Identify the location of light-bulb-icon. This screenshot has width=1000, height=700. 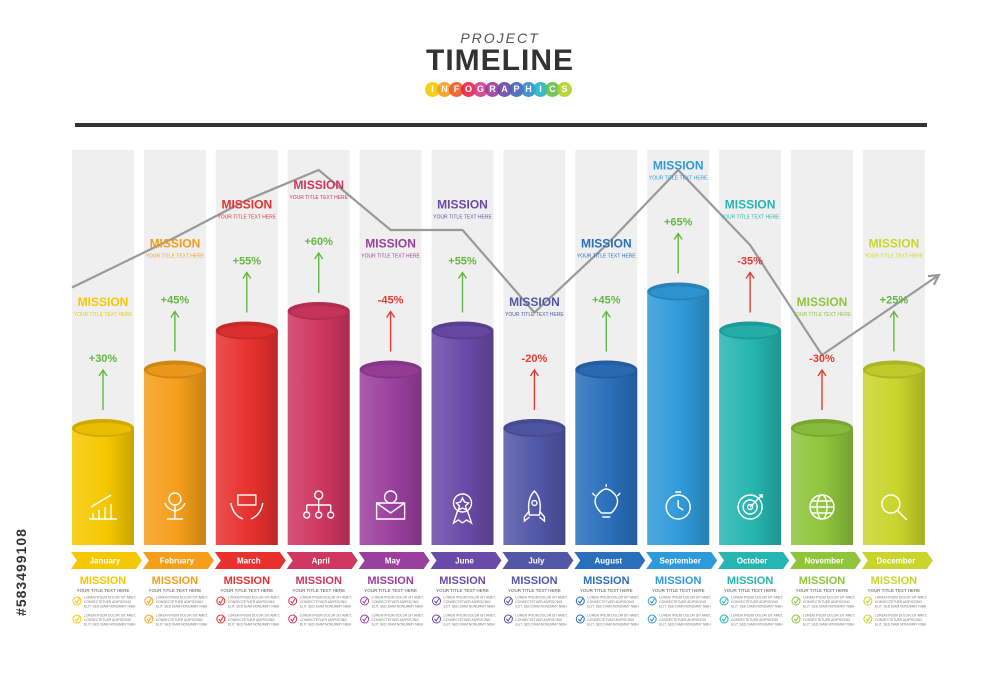
(606, 501).